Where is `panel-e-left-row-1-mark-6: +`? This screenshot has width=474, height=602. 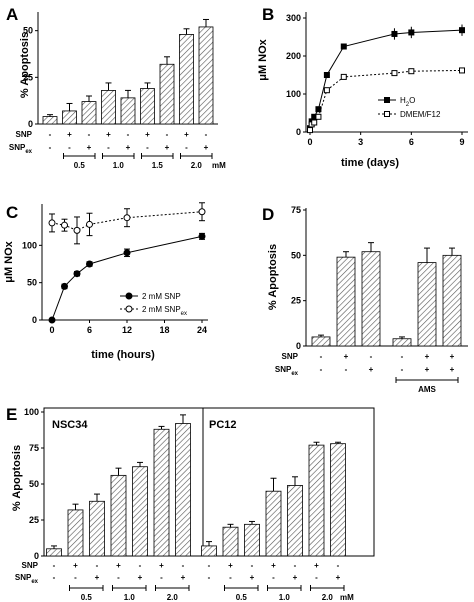 panel-e-left-row-1-mark-6: + is located at coordinates (183, 577).